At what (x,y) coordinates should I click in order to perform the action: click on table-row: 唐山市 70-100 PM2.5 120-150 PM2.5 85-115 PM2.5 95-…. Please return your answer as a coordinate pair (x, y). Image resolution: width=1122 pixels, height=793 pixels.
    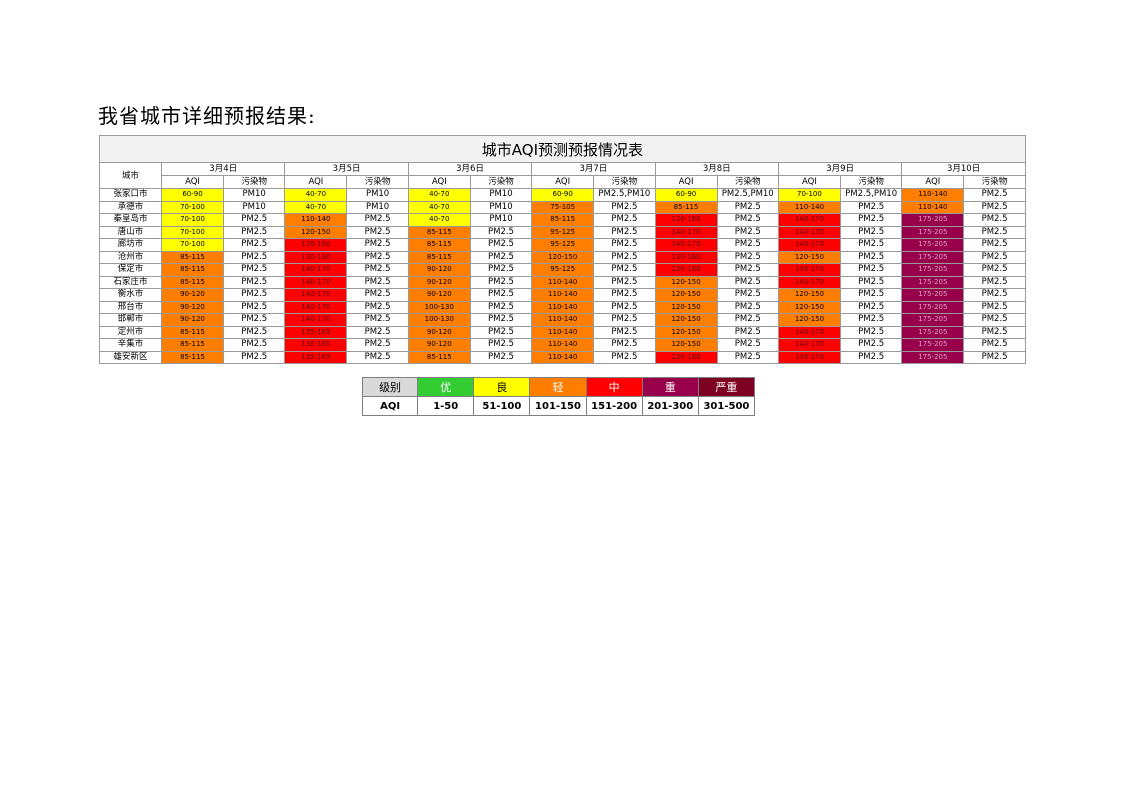
    Looking at the image, I should click on (562, 232).